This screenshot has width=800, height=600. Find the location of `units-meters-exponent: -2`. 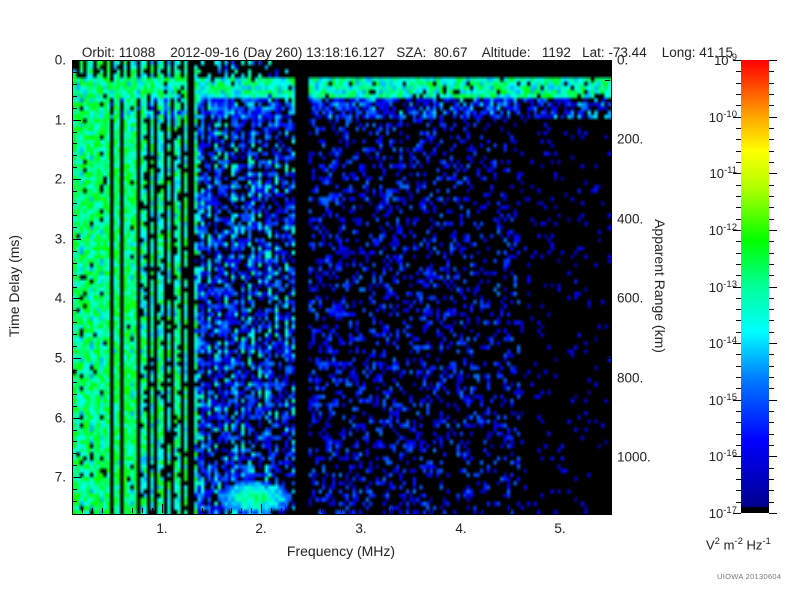

units-meters-exponent: -2 is located at coordinates (738, 541).